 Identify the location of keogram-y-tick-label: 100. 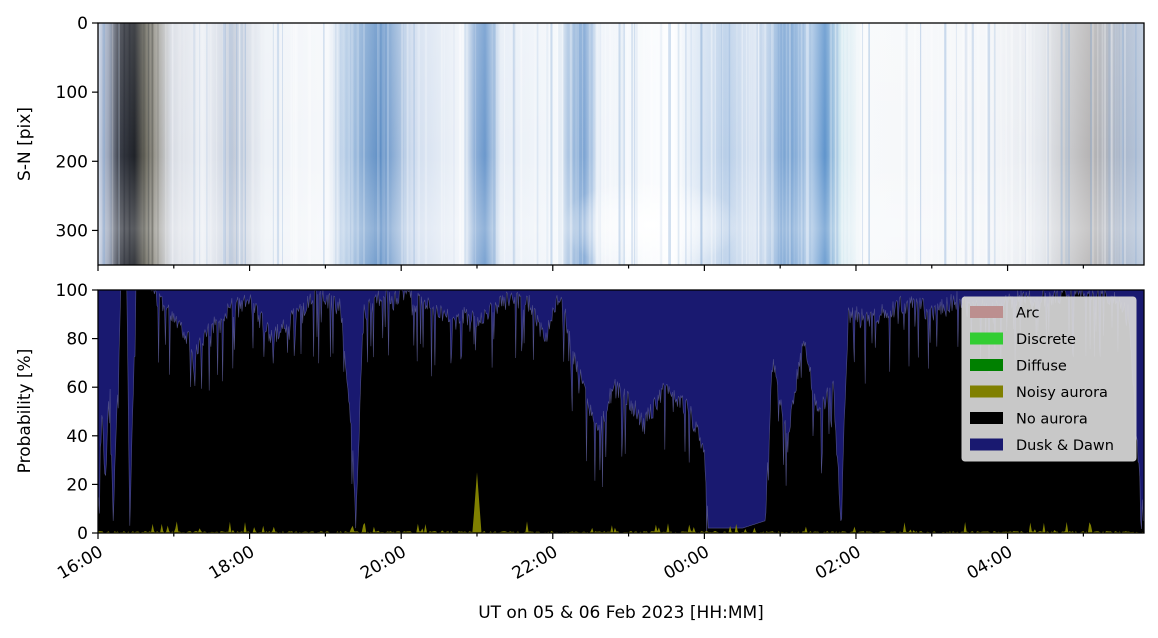
(72, 93).